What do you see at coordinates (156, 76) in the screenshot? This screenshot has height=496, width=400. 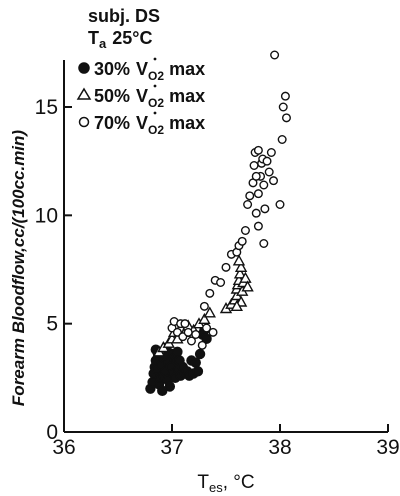 I see `legend-sub-30: O2` at bounding box center [156, 76].